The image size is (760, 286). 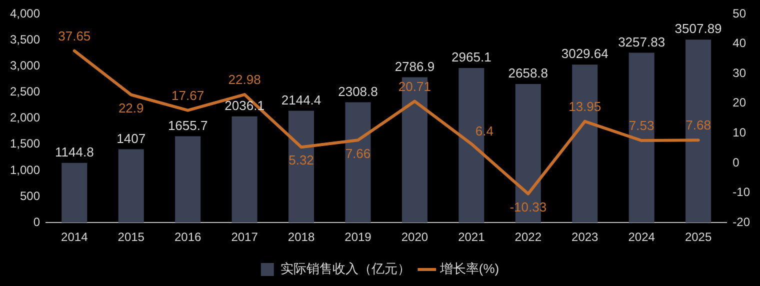 I want to click on y-tick-label: 2,000, so click(x=25, y=117).